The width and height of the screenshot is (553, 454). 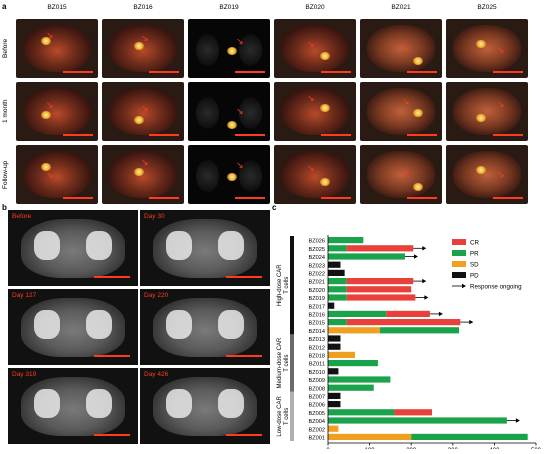 What do you see at coordinates (317, 324) in the screenshot?
I see `patient-id-label: BZ015` at bounding box center [317, 324].